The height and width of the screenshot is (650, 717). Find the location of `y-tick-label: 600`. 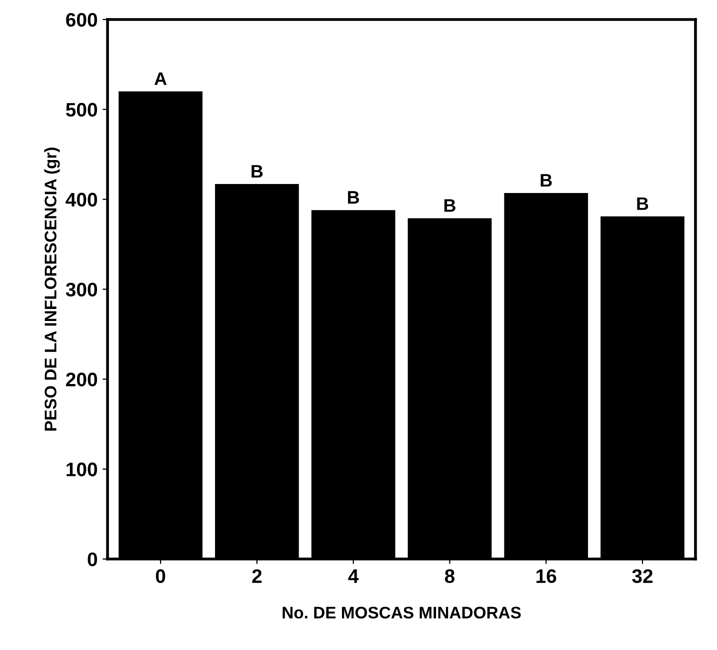

y-tick-label: 600 is located at coordinates (82, 19).